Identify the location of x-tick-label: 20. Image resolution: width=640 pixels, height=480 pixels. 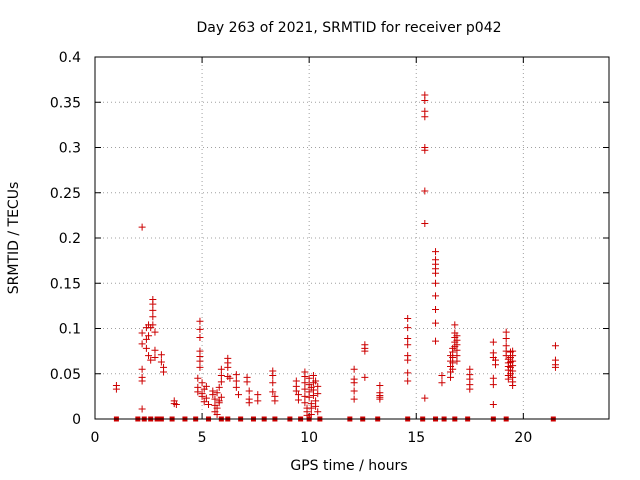
(523, 438).